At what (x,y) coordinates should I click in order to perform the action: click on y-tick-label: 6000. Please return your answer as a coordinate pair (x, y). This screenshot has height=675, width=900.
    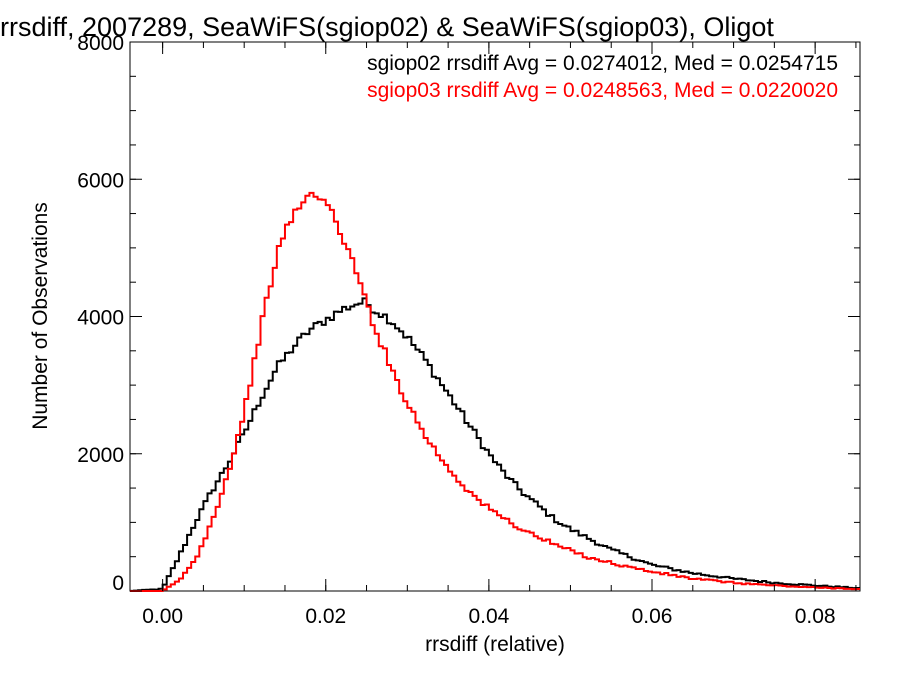
    Looking at the image, I should click on (100, 180).